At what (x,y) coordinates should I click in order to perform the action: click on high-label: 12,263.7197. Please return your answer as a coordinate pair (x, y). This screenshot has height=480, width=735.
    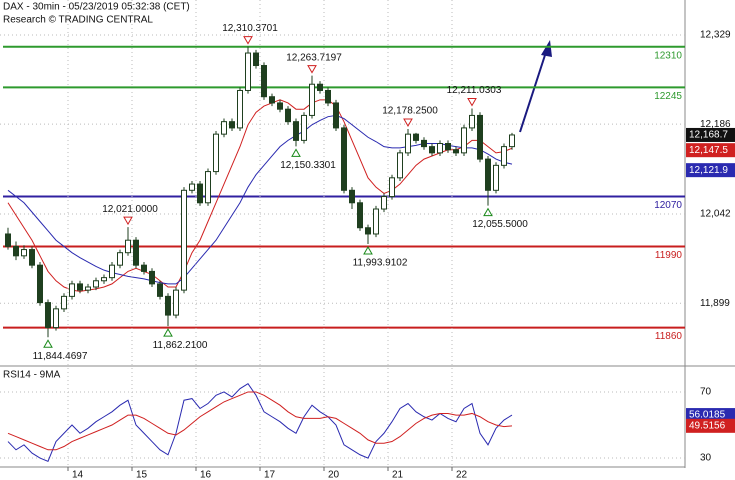
    Looking at the image, I should click on (314, 57).